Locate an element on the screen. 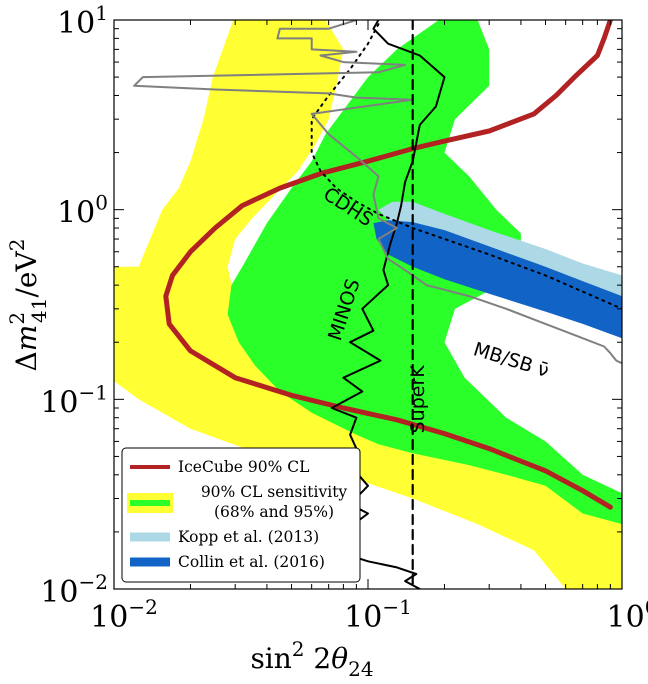 The height and width of the screenshot is (684, 648). svg-text: sin2 2θ24 is located at coordinates (311, 659).